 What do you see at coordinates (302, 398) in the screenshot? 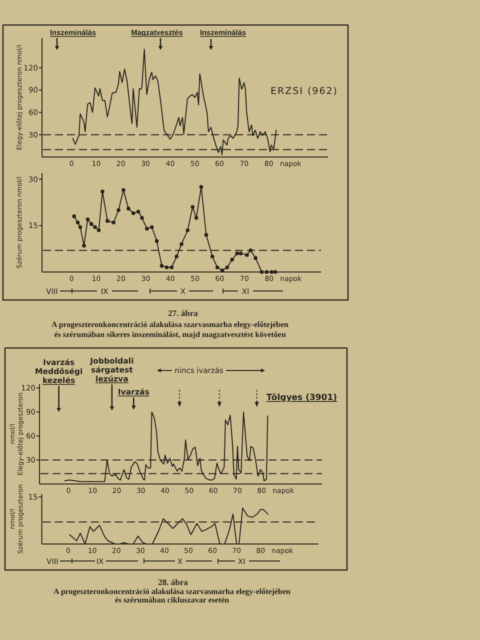
I see `annotation: Tölgyes (3901)` at bounding box center [302, 398].